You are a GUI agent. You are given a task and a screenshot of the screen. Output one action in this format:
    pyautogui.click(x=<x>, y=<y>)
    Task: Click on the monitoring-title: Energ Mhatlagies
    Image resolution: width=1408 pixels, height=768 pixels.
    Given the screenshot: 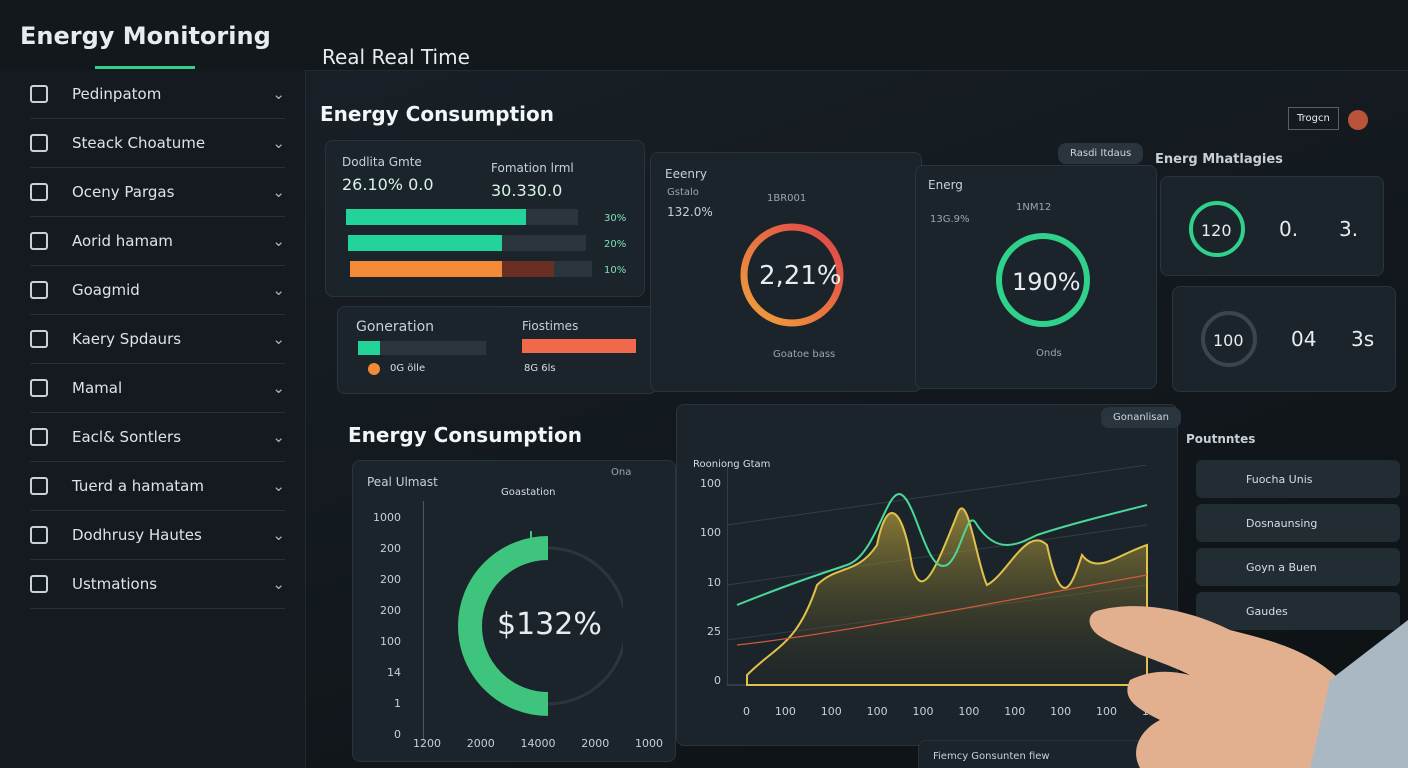 What is the action you would take?
    pyautogui.click(x=1219, y=159)
    